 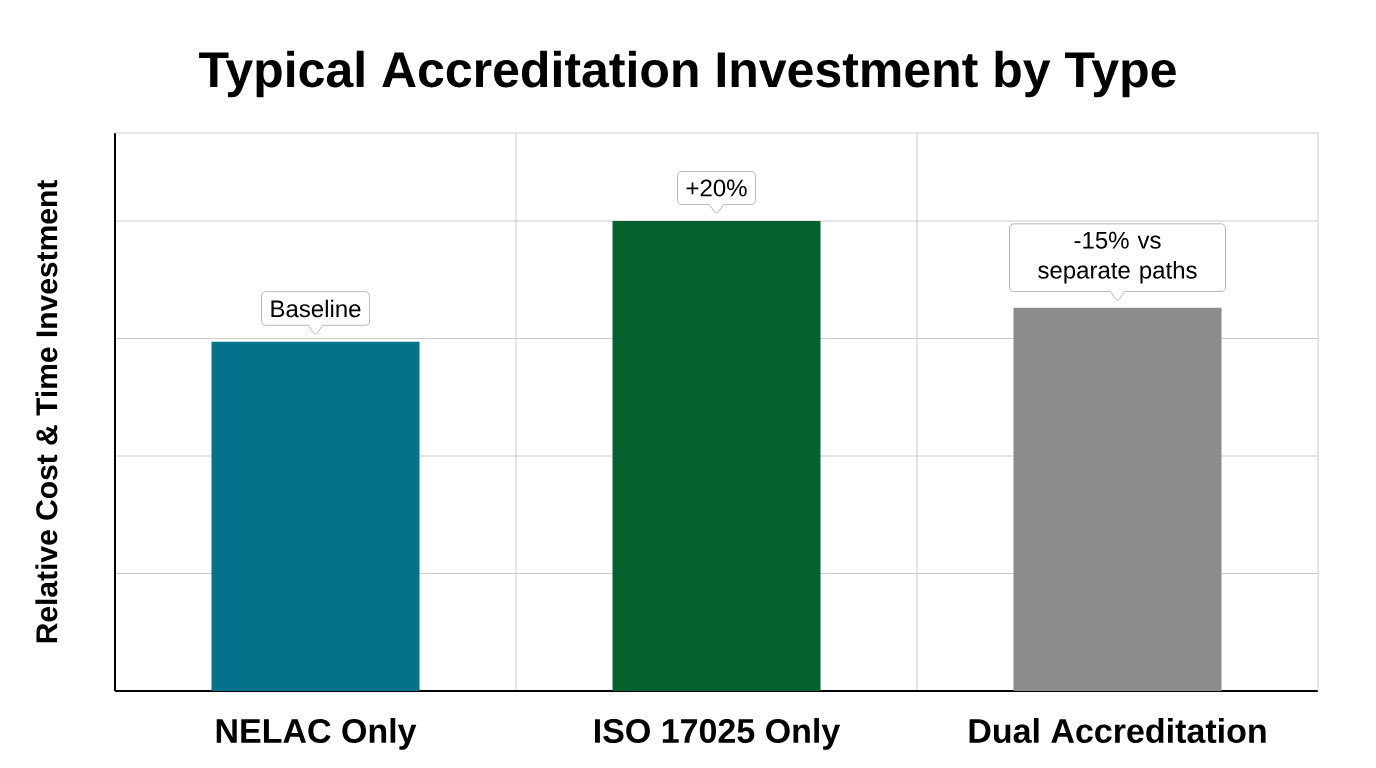 What do you see at coordinates (1117, 257) in the screenshot?
I see `annotation: -15% vs separate paths` at bounding box center [1117, 257].